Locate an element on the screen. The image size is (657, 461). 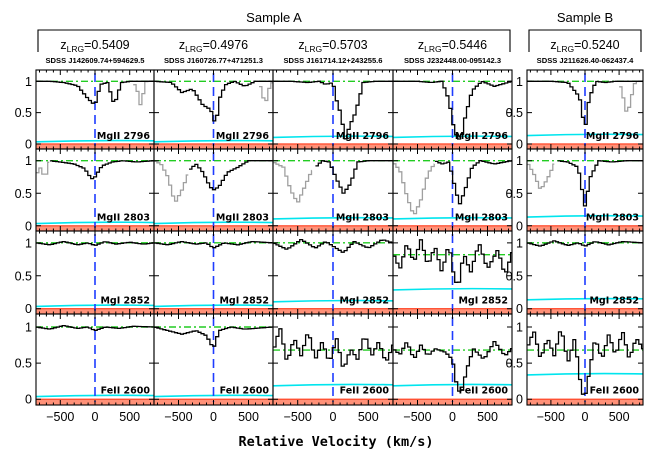
panel-c0-r2: MgI 2852 is located at coordinates (95, 272).